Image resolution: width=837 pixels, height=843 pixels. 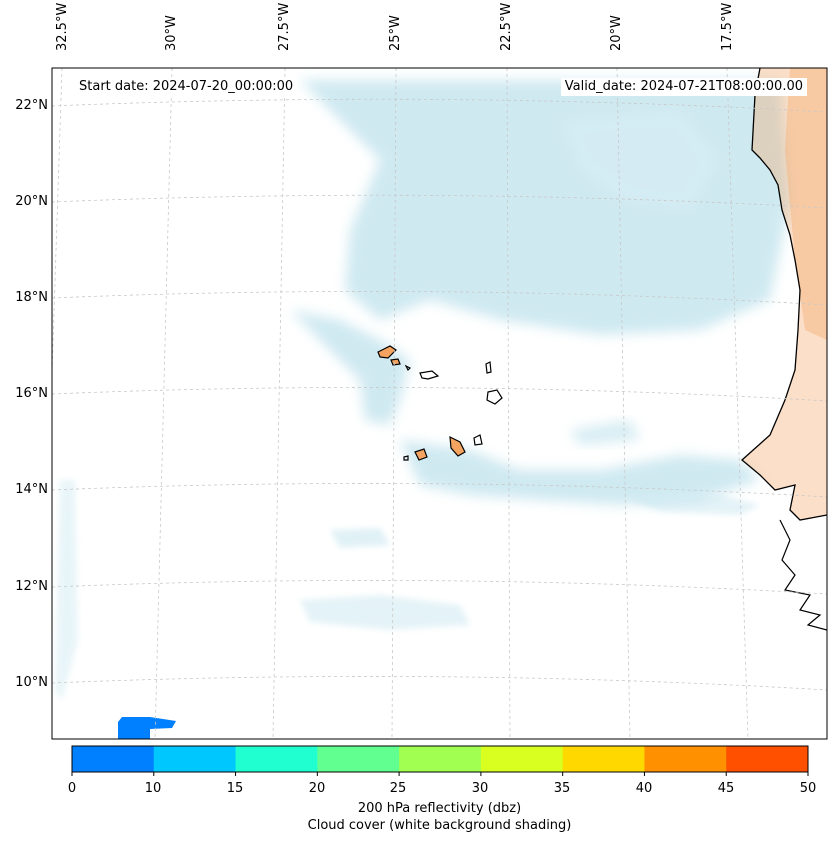 I want to click on valid-date-label: Valid_date: 2024-07-21T08:00:00.00, so click(x=683, y=87).